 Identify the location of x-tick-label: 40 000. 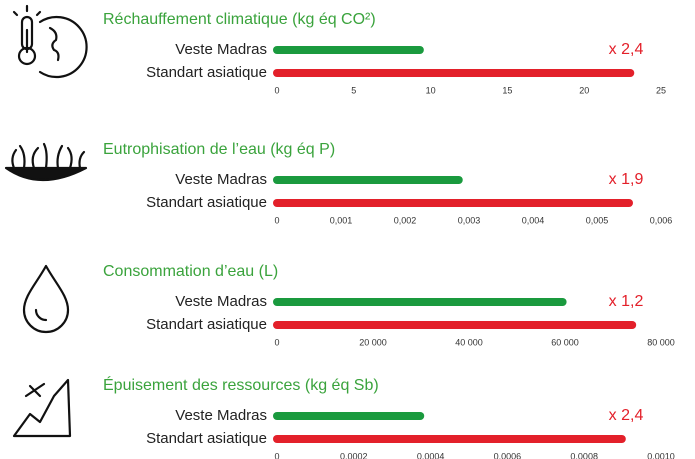
(469, 342).